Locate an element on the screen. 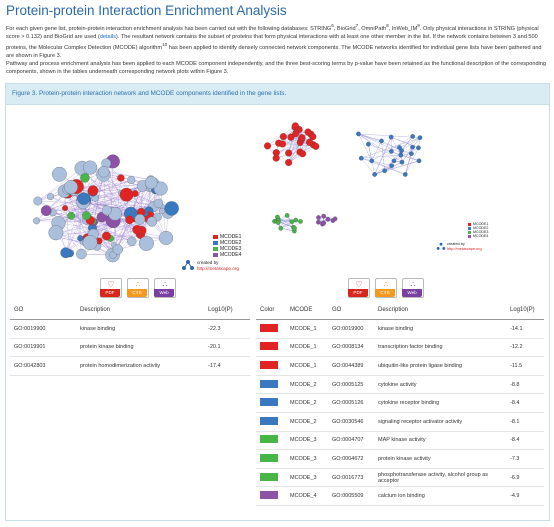  col-color: Color is located at coordinates (271, 310).